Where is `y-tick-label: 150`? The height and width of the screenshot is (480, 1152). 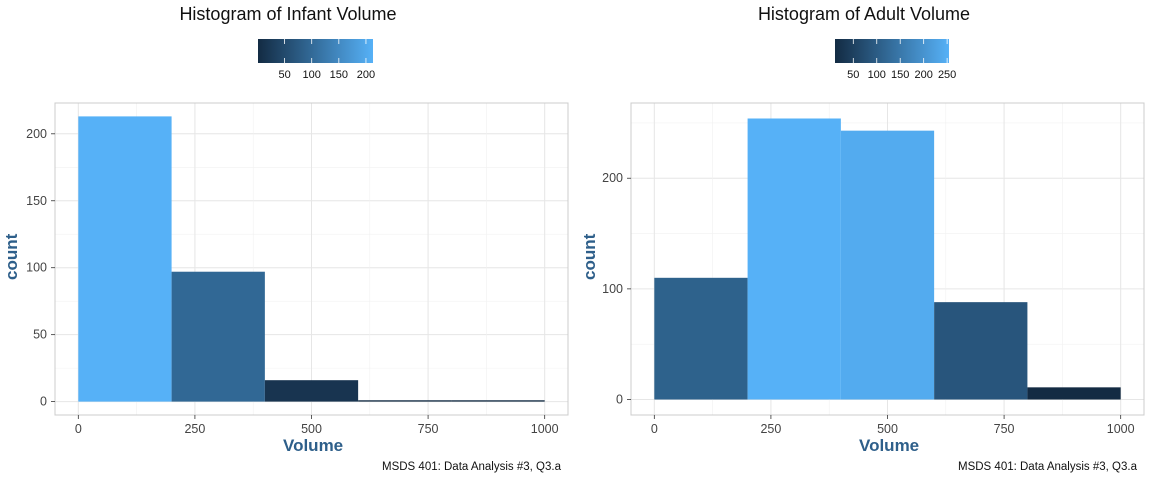 y-tick-label: 150 is located at coordinates (36, 201).